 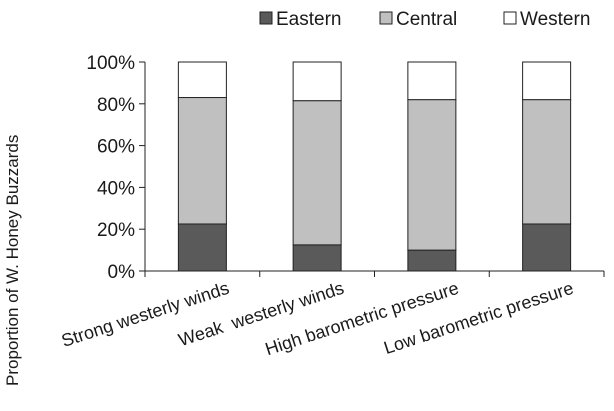 I want to click on y-tick-label: 40%, so click(x=116, y=188).